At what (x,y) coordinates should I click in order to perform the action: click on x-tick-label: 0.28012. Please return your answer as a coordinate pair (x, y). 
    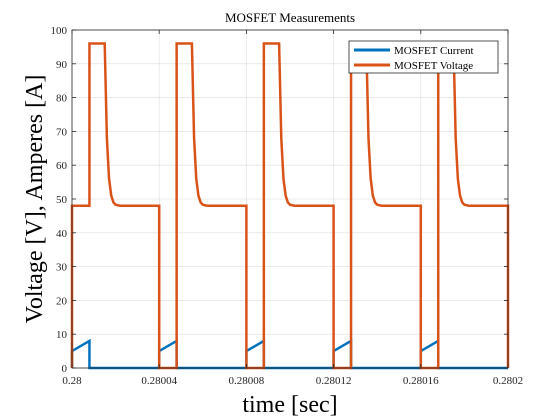
    Looking at the image, I should click on (334, 381).